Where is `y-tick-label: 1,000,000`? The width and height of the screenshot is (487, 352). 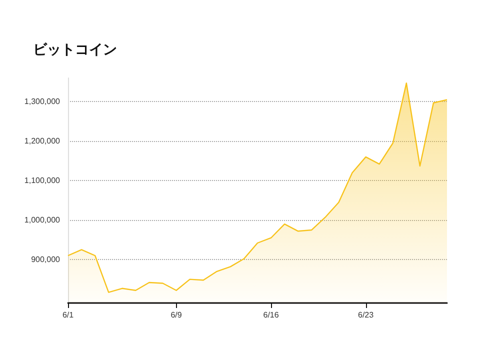
y-tick-label: 1,000,000 is located at coordinates (42, 220).